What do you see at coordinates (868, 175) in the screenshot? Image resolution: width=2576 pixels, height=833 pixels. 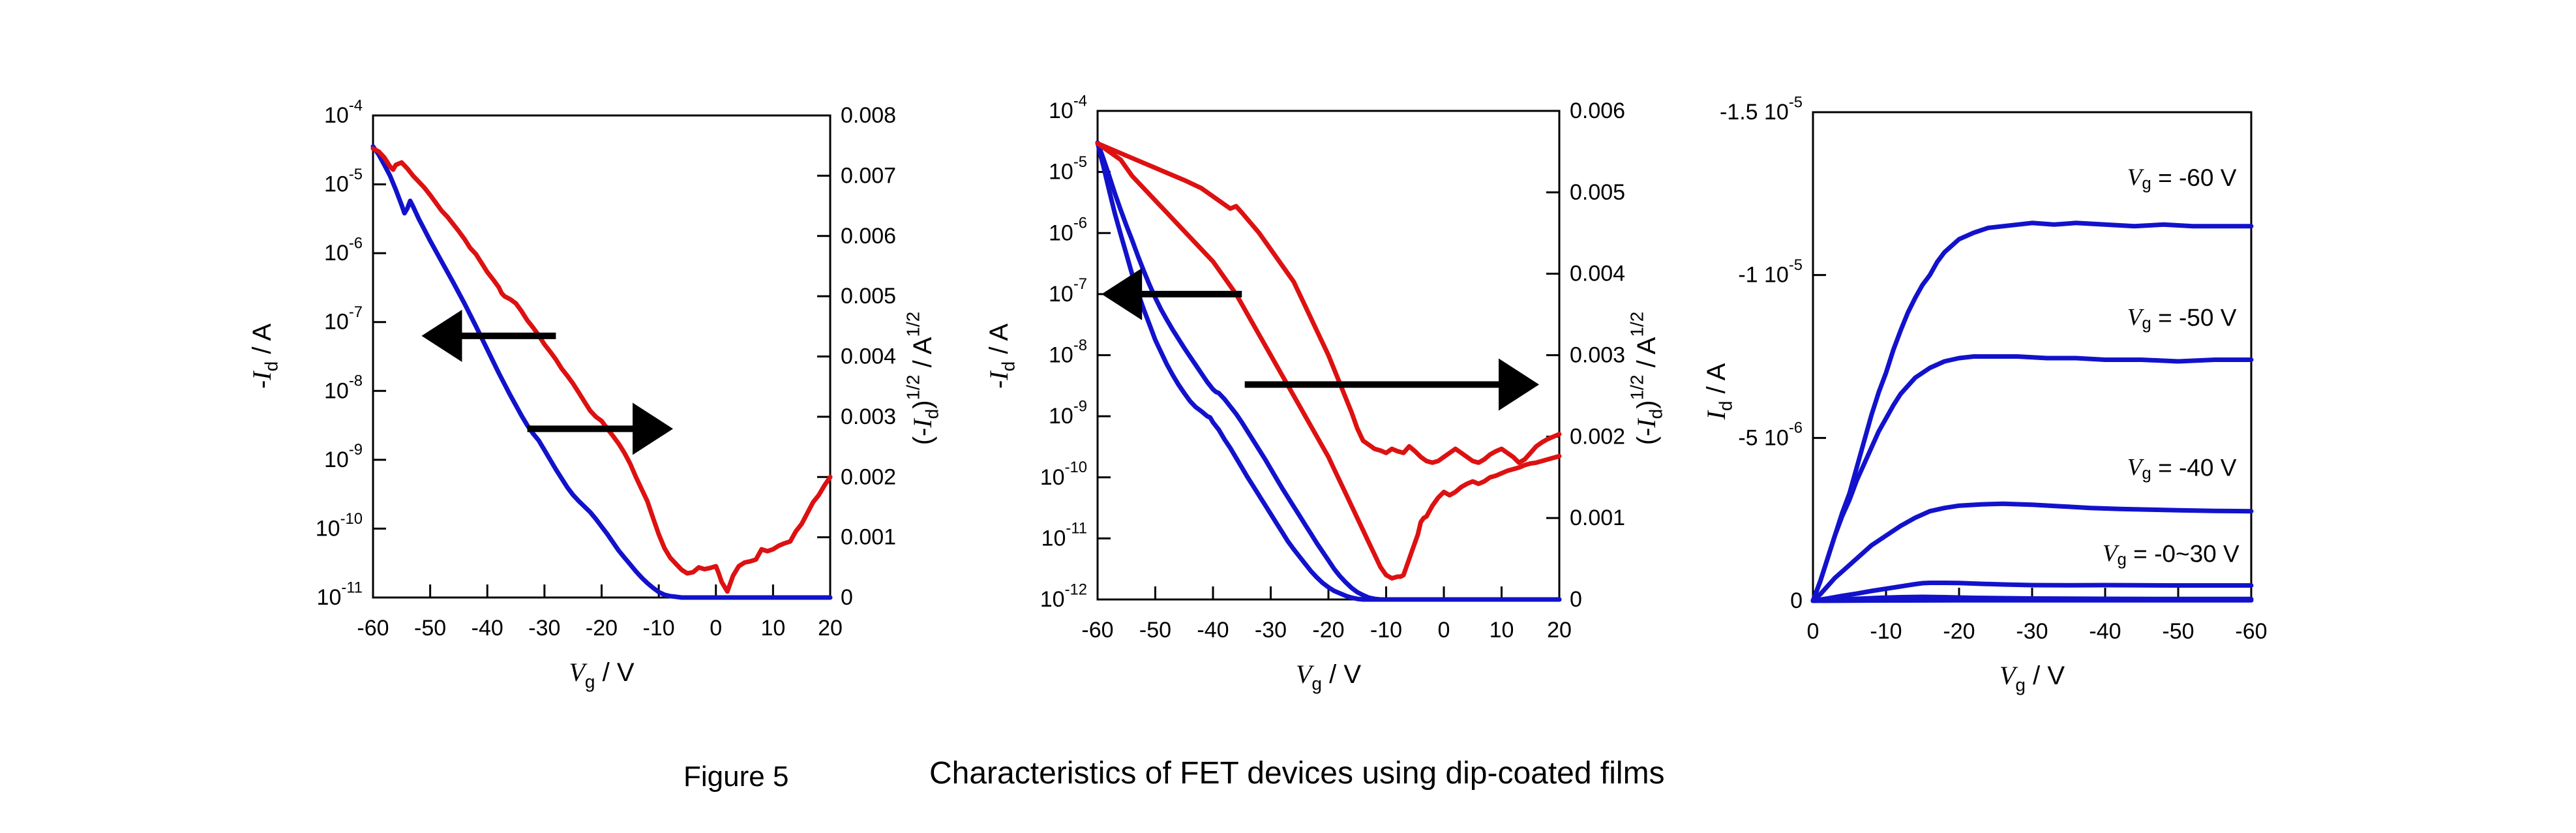 I see `y-right-tick-label: 0.007` at bounding box center [868, 175].